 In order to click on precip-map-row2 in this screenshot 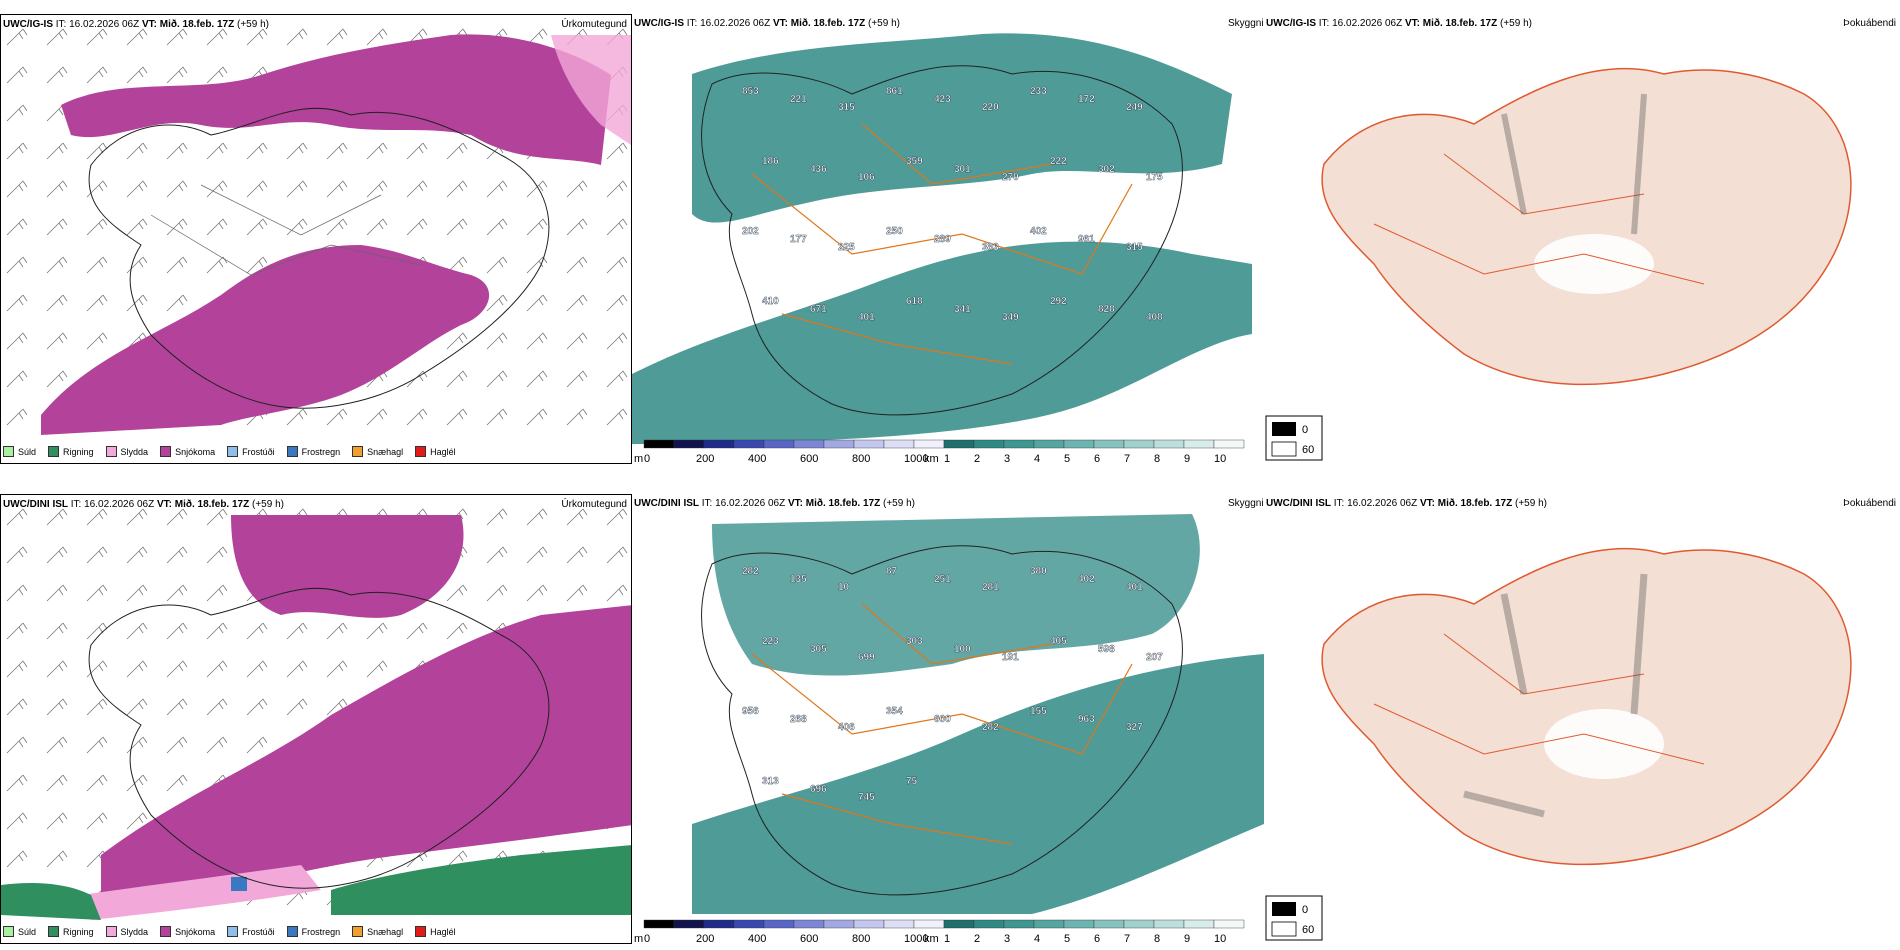, I will do `click(316, 707)`.